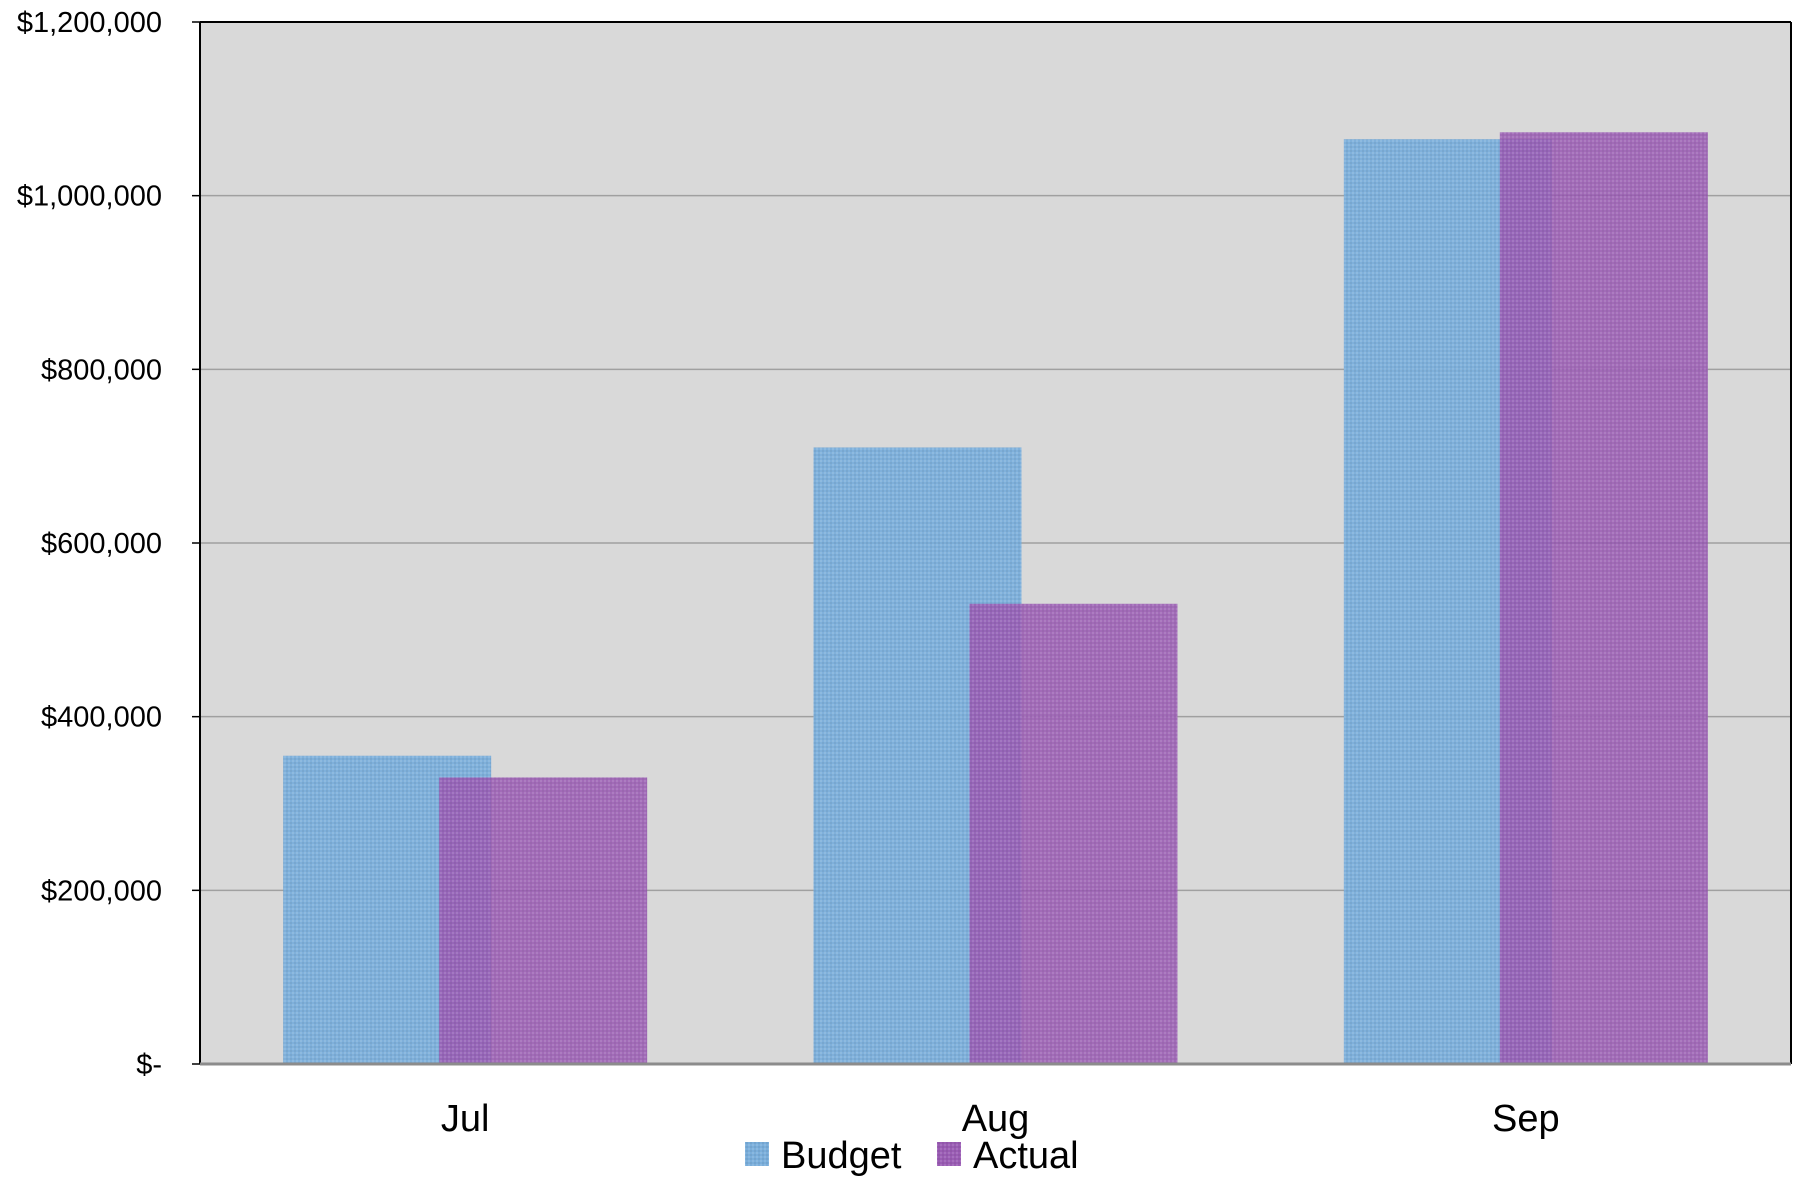 The height and width of the screenshot is (1194, 1797). I want to click on legend-label-budget: Budget, so click(841, 1156).